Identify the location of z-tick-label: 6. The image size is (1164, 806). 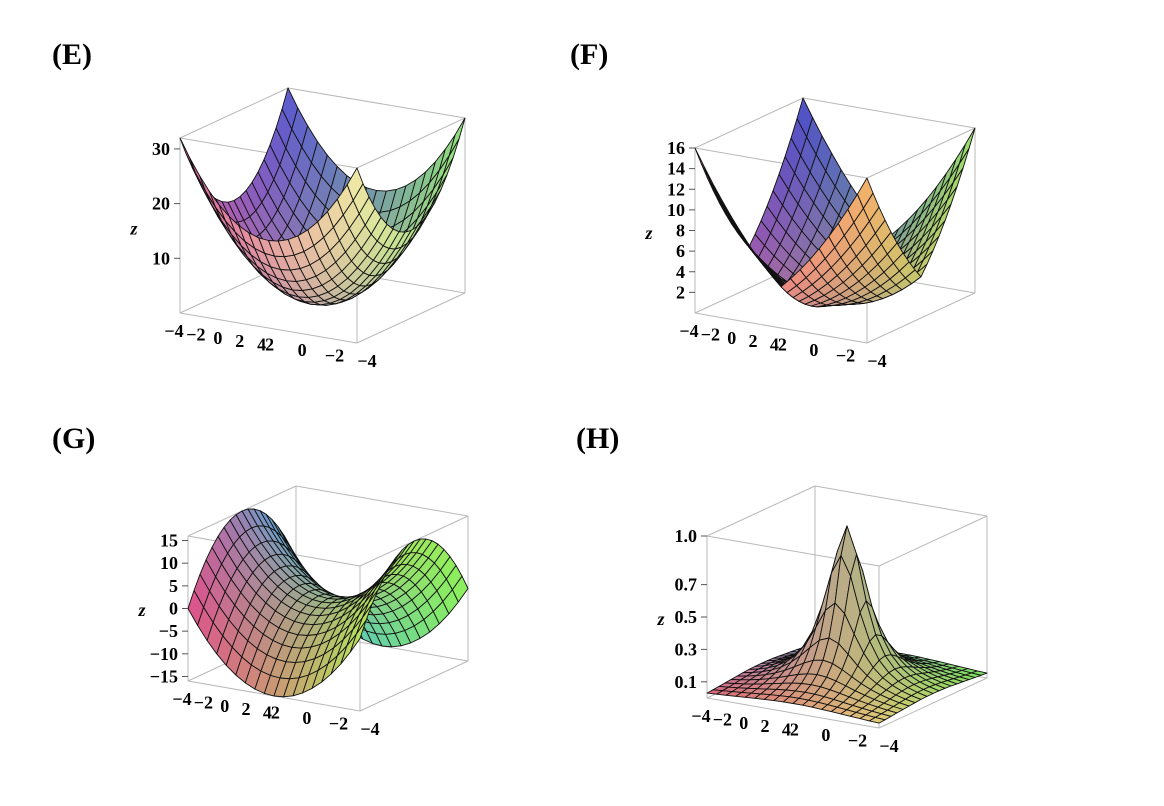
(680, 251).